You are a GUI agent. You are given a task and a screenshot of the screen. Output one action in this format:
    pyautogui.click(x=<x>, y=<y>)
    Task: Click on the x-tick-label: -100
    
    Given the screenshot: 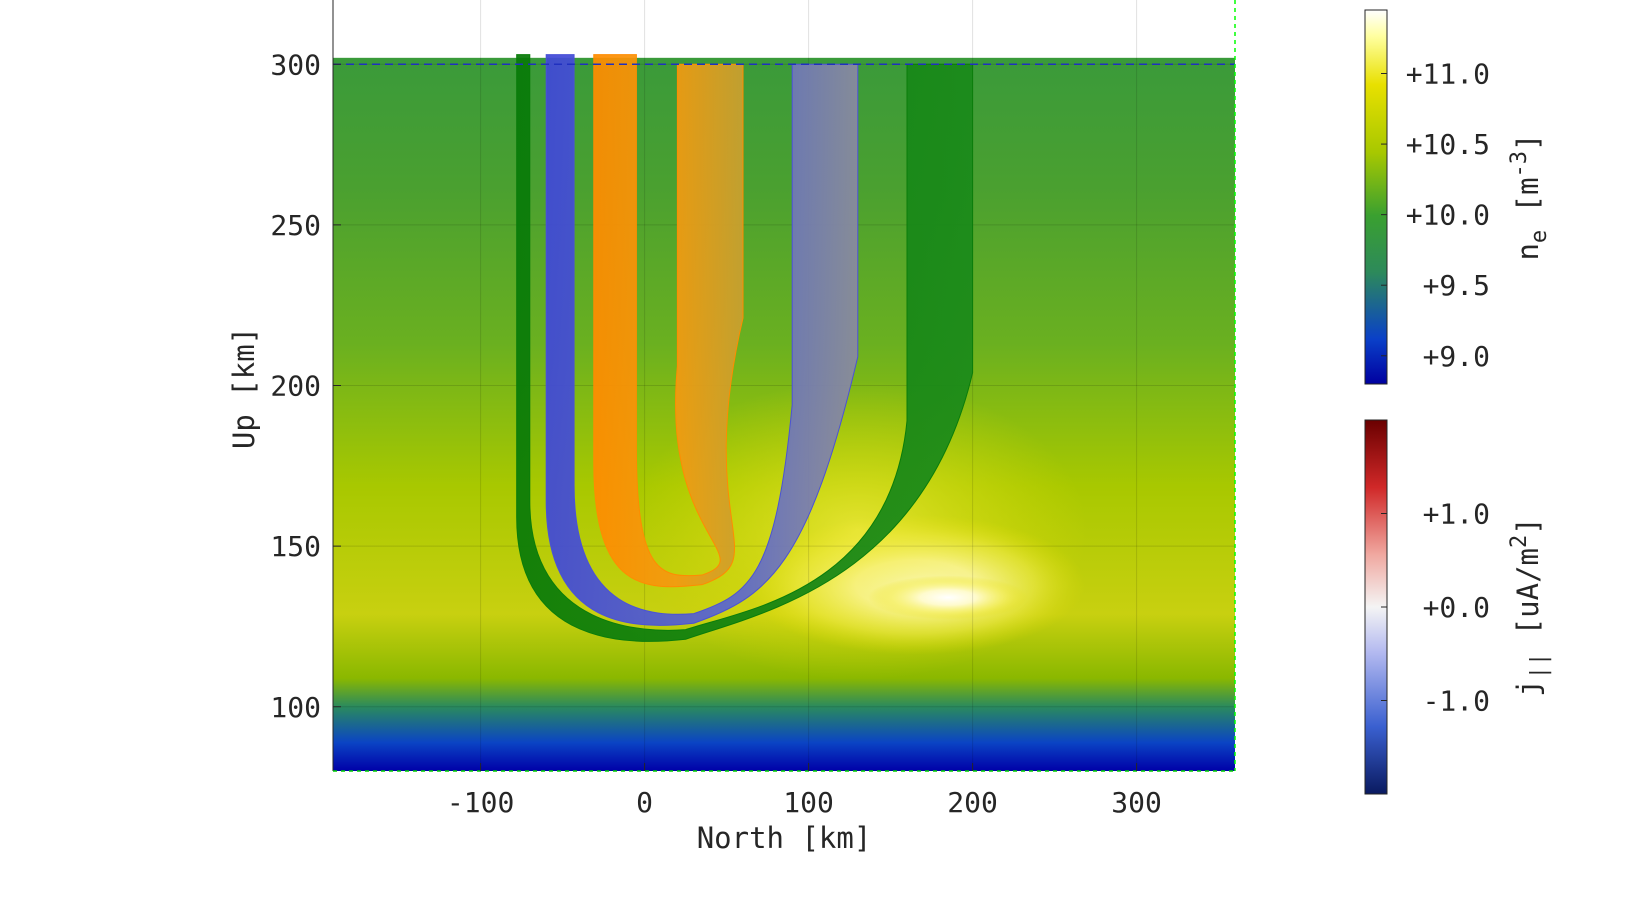 What is the action you would take?
    pyautogui.click(x=480, y=802)
    